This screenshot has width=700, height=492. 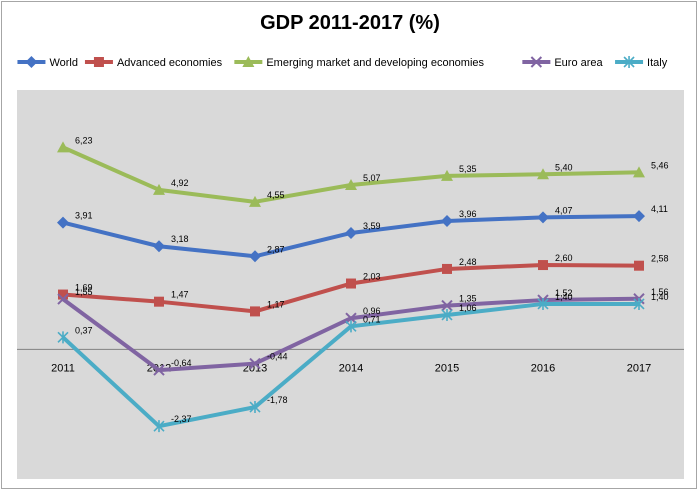 What do you see at coordinates (660, 259) in the screenshot?
I see `data-label: 2,58` at bounding box center [660, 259].